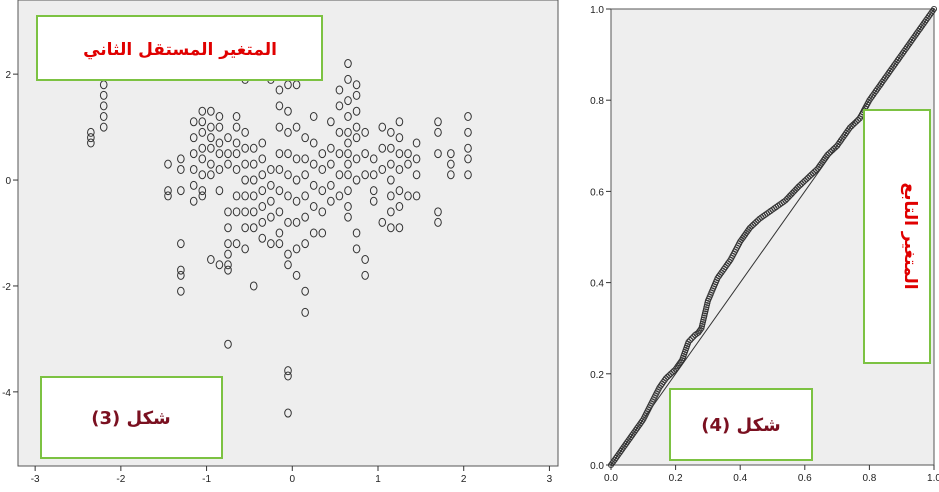  I want to click on y-tick-label: 0.0, so click(597, 466).